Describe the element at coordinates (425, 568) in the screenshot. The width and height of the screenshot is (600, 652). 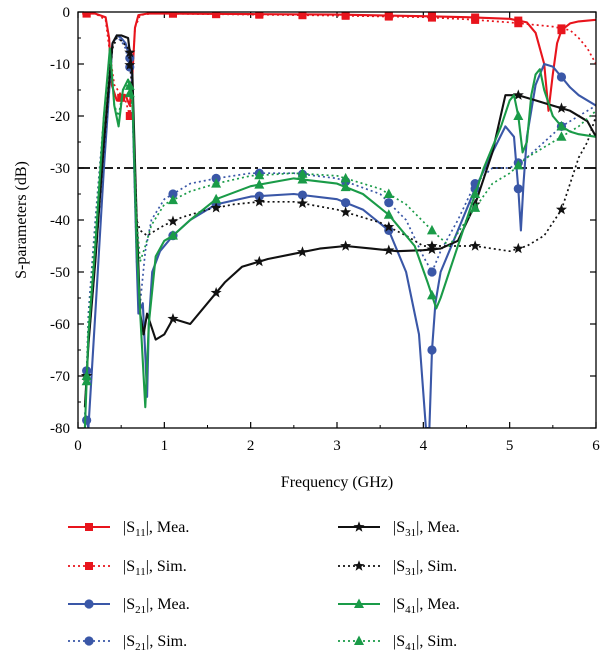
I see `legend-label: |S31|, Sim.` at that location.